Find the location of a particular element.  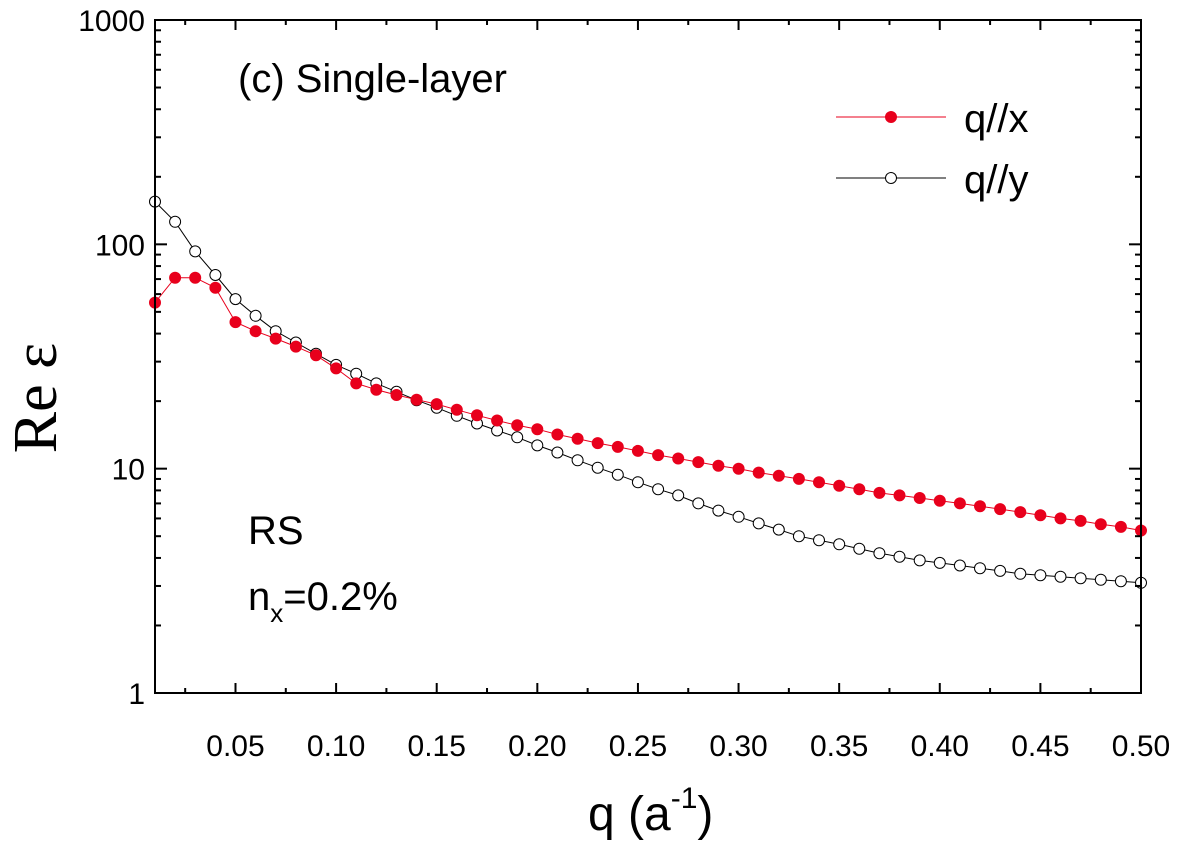

x-axis-label-superscript: -1 is located at coordinates (684, 798).